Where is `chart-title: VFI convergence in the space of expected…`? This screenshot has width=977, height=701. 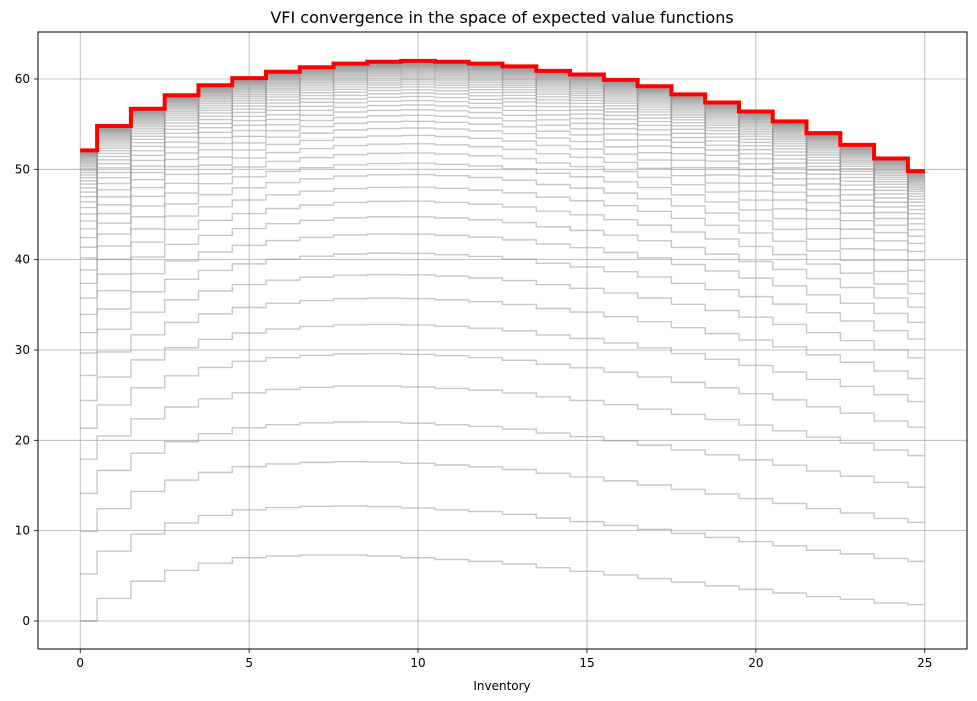
chart-title: VFI convergence in the space of expected… is located at coordinates (501, 17).